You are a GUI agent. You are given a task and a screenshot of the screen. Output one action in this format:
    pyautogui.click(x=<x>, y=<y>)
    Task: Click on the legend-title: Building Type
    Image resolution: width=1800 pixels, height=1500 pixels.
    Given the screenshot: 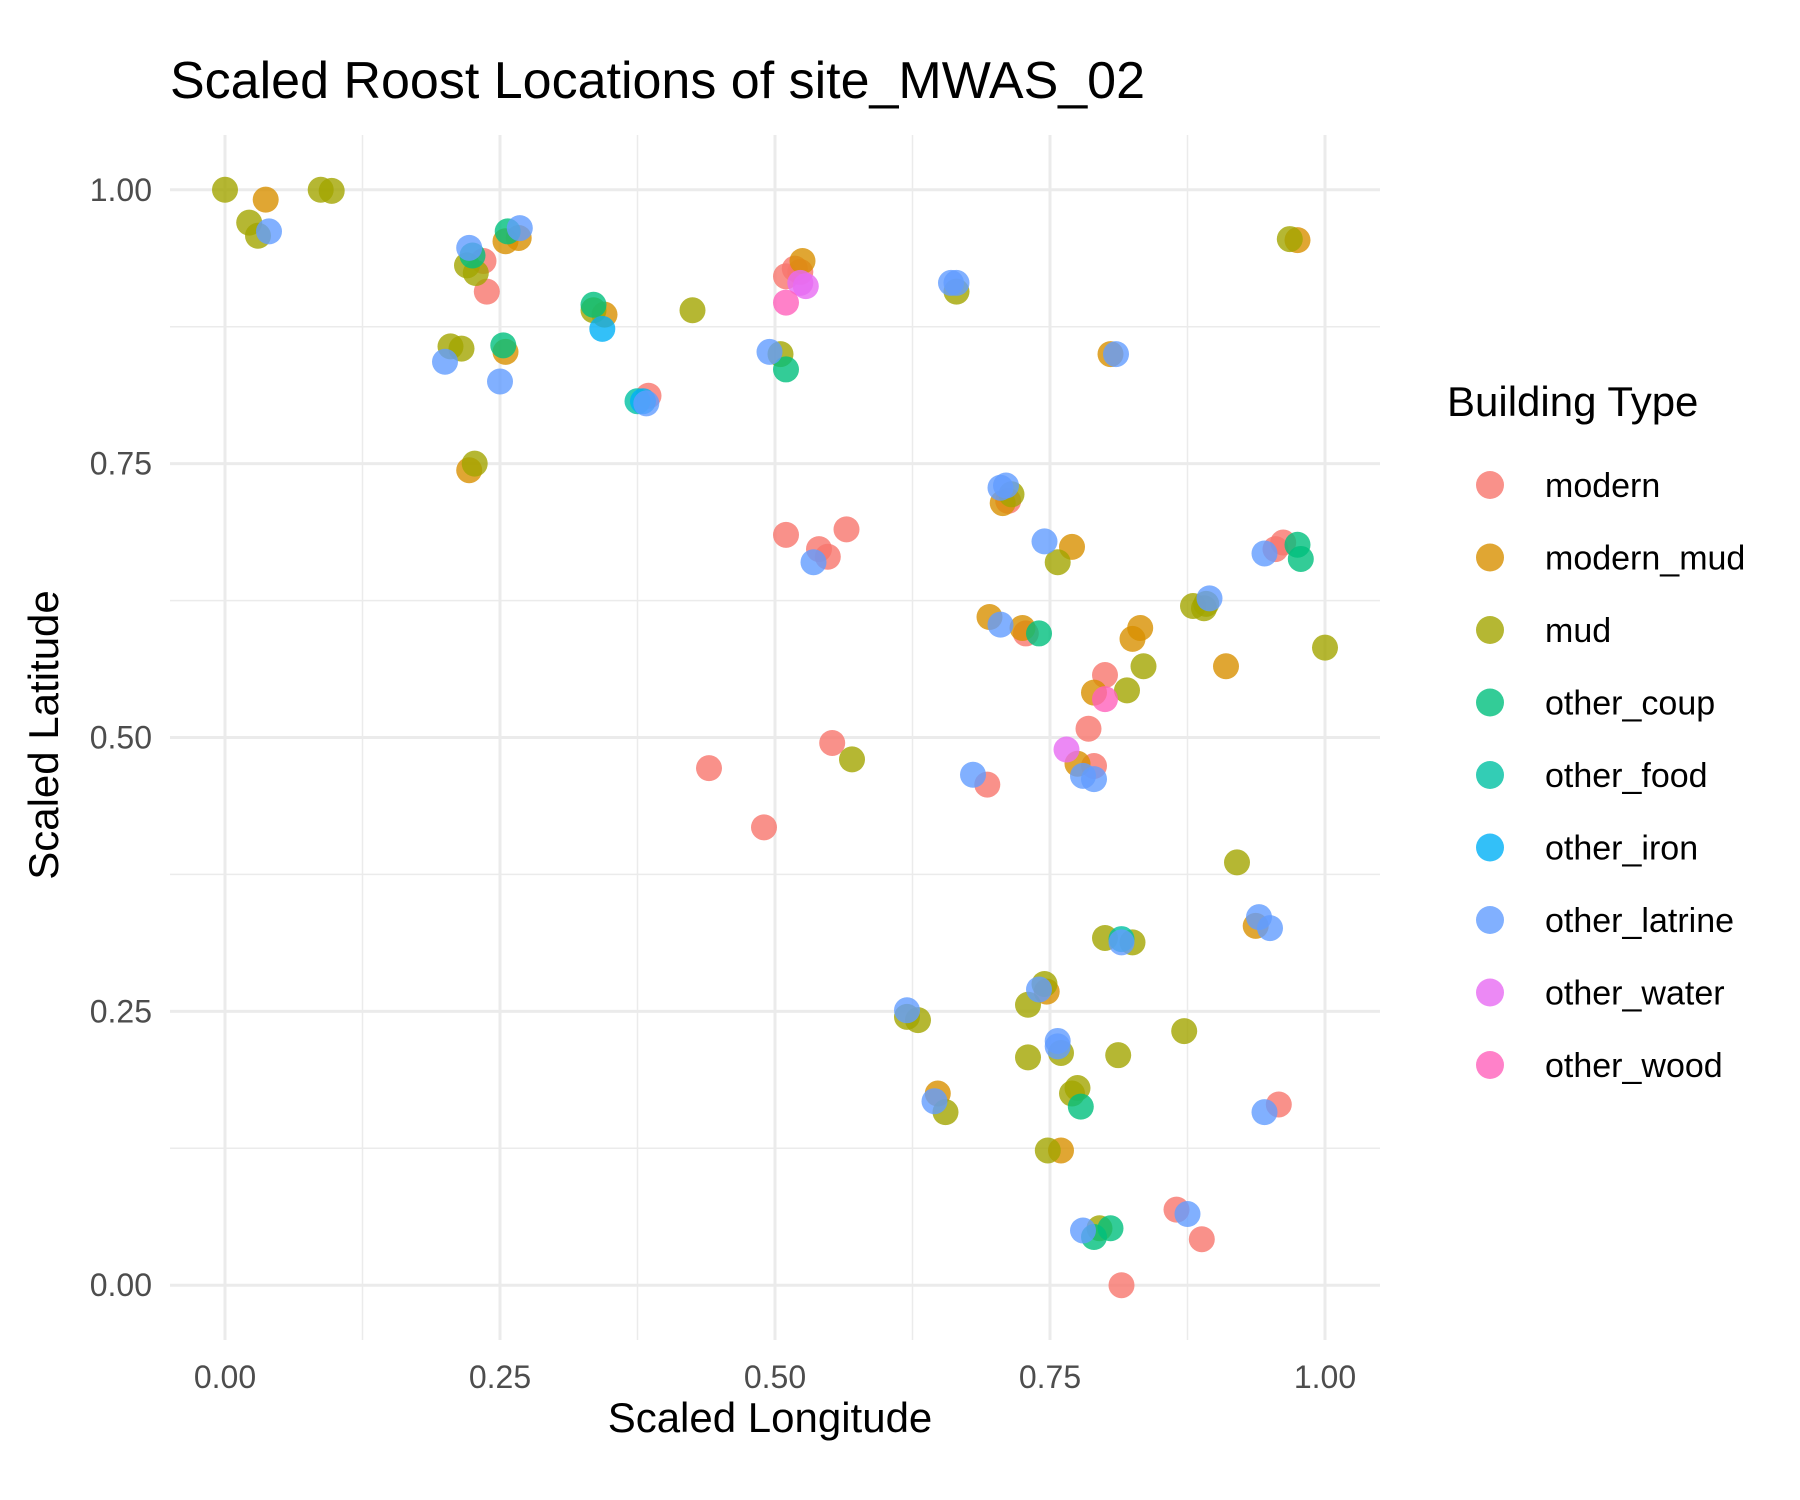 What is the action you would take?
    pyautogui.click(x=1572, y=401)
    